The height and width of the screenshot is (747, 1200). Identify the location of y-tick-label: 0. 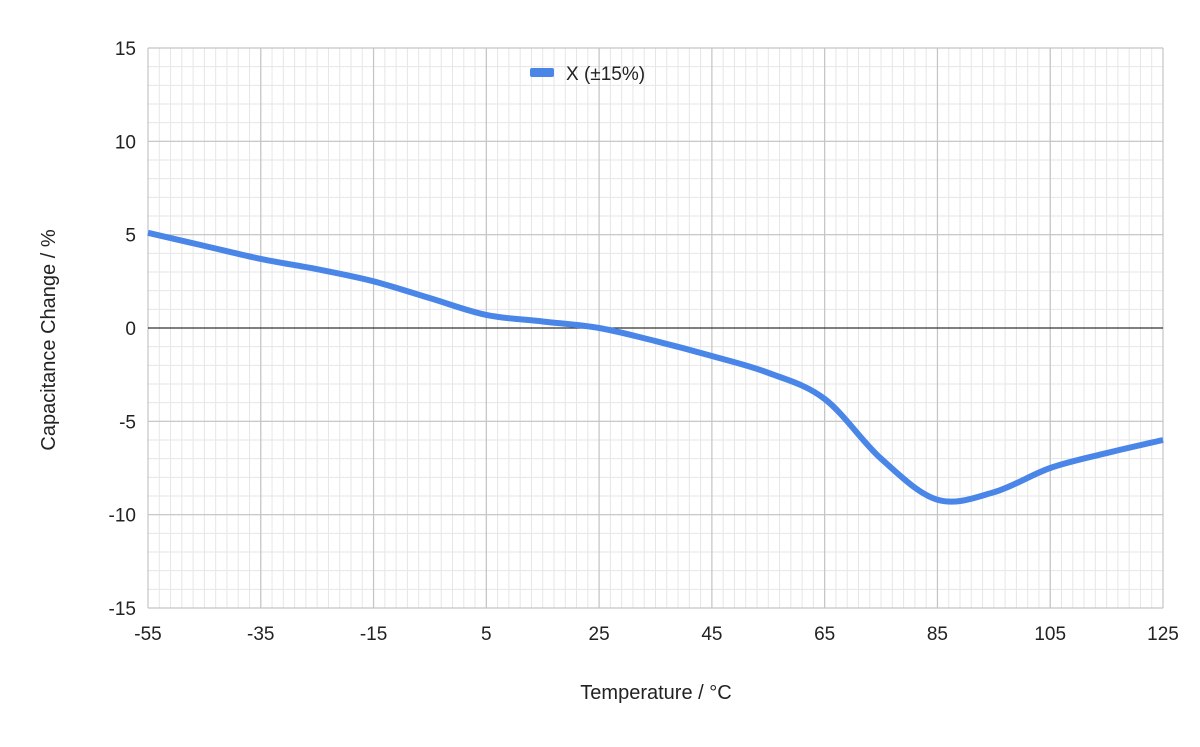
(130, 329).